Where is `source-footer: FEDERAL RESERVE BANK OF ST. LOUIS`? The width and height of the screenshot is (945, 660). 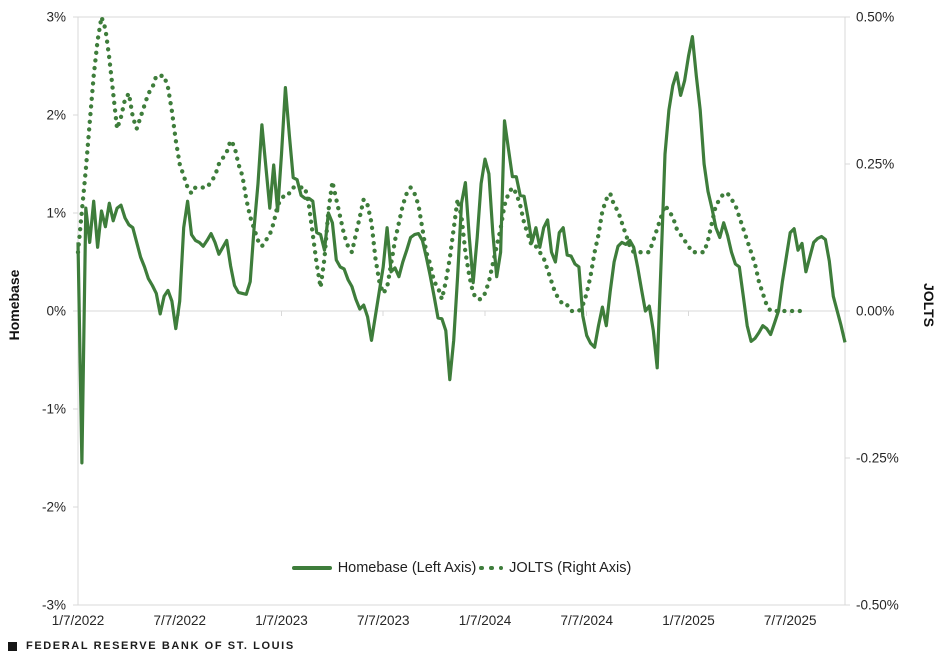 source-footer: FEDERAL RESERVE BANK OF ST. LOUIS is located at coordinates (151, 646).